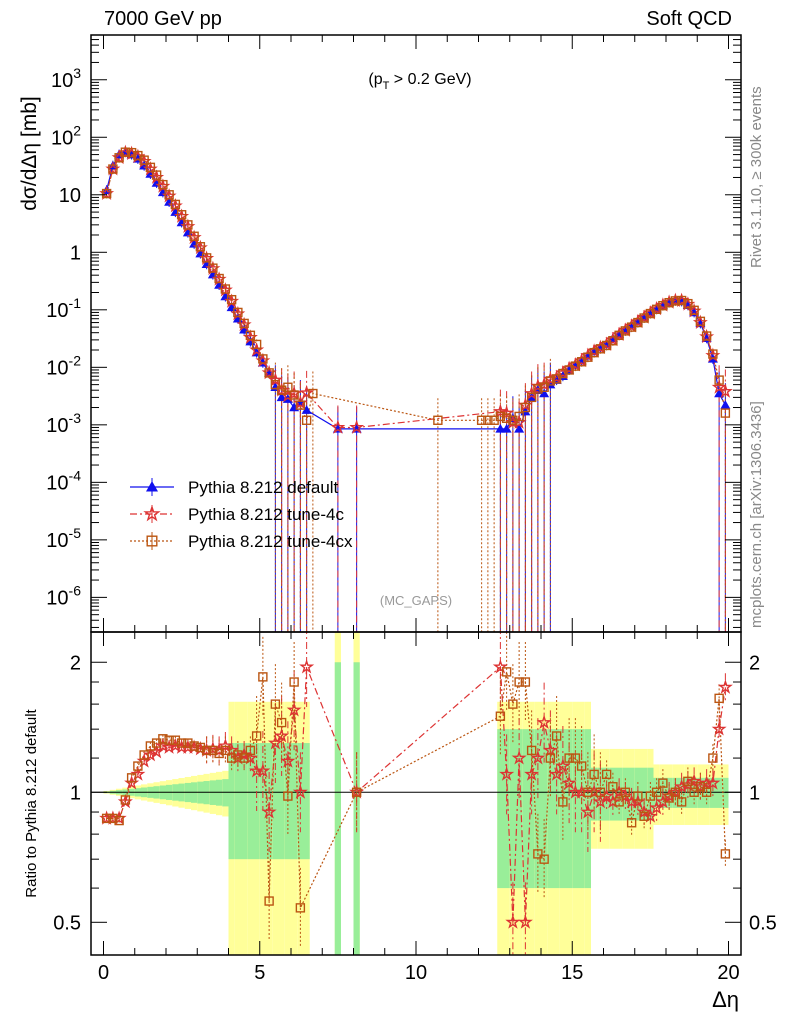 Image resolution: width=786 pixels, height=1024 pixels. What do you see at coordinates (270, 541) in the screenshot?
I see `legend-entry: Pythia 8.212 tune-4cx` at bounding box center [270, 541].